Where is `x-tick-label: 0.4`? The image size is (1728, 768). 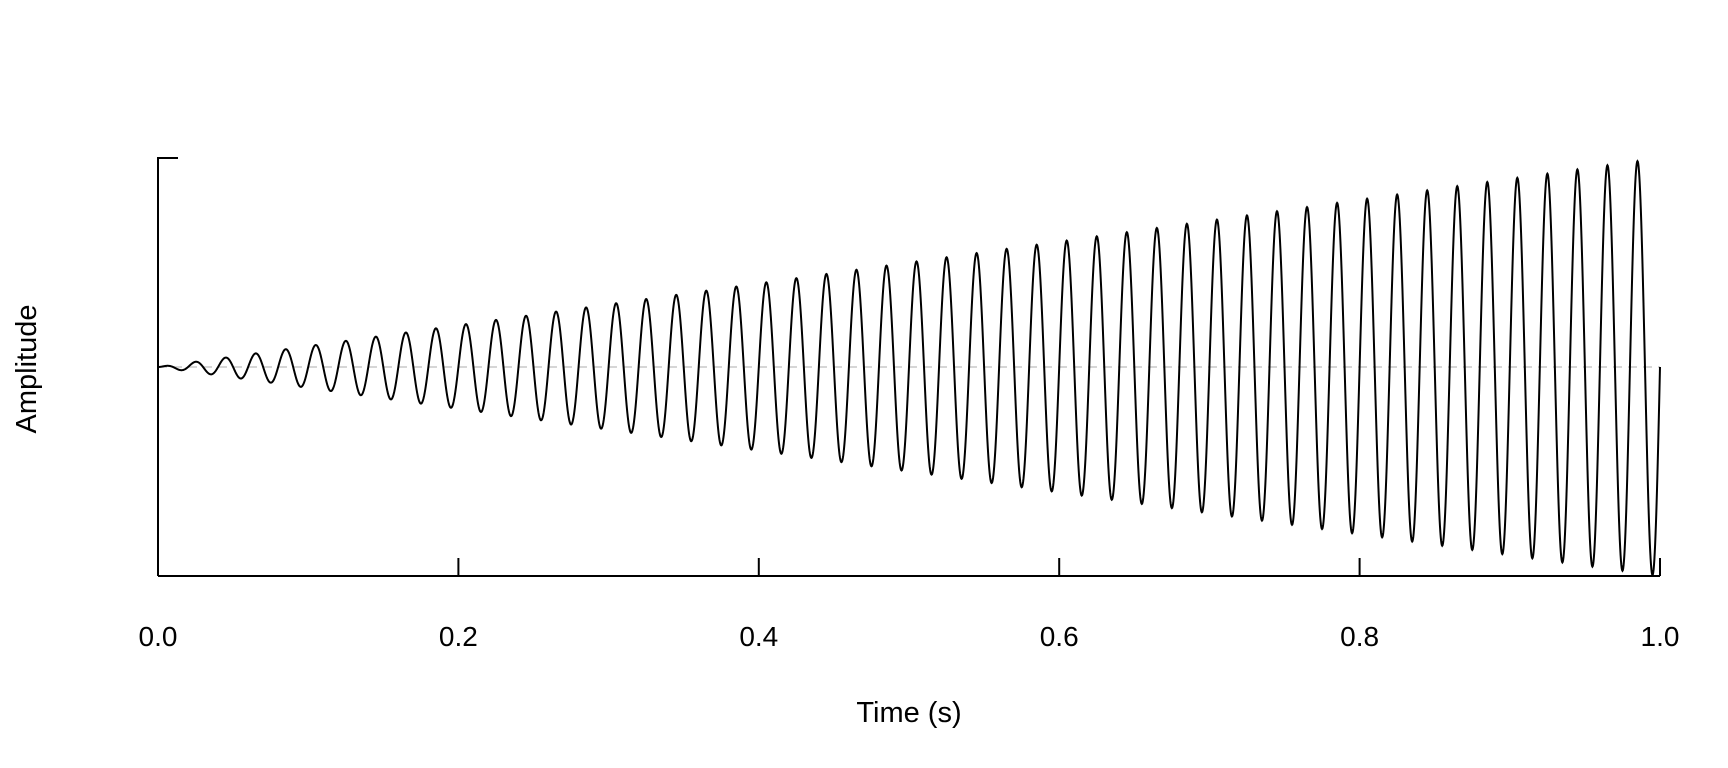 x-tick-label: 0.4 is located at coordinates (758, 636).